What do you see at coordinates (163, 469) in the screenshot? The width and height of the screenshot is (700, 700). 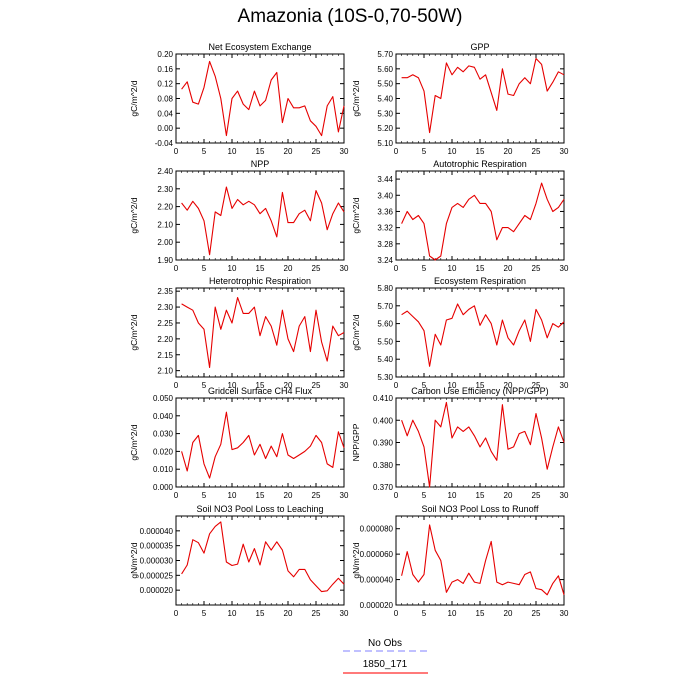 I see `y-tick-label: 0.010` at bounding box center [163, 469].